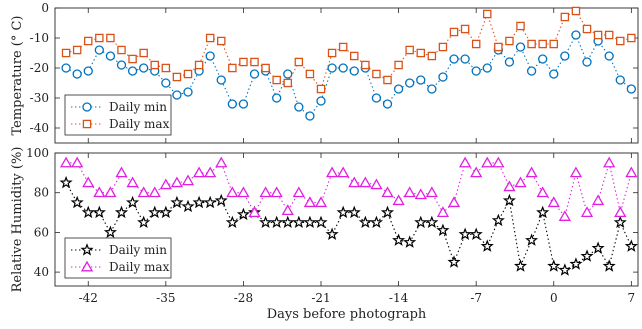  What do you see at coordinates (41, 272) in the screenshot?
I see `y-tick-label: 40` at bounding box center [41, 272].